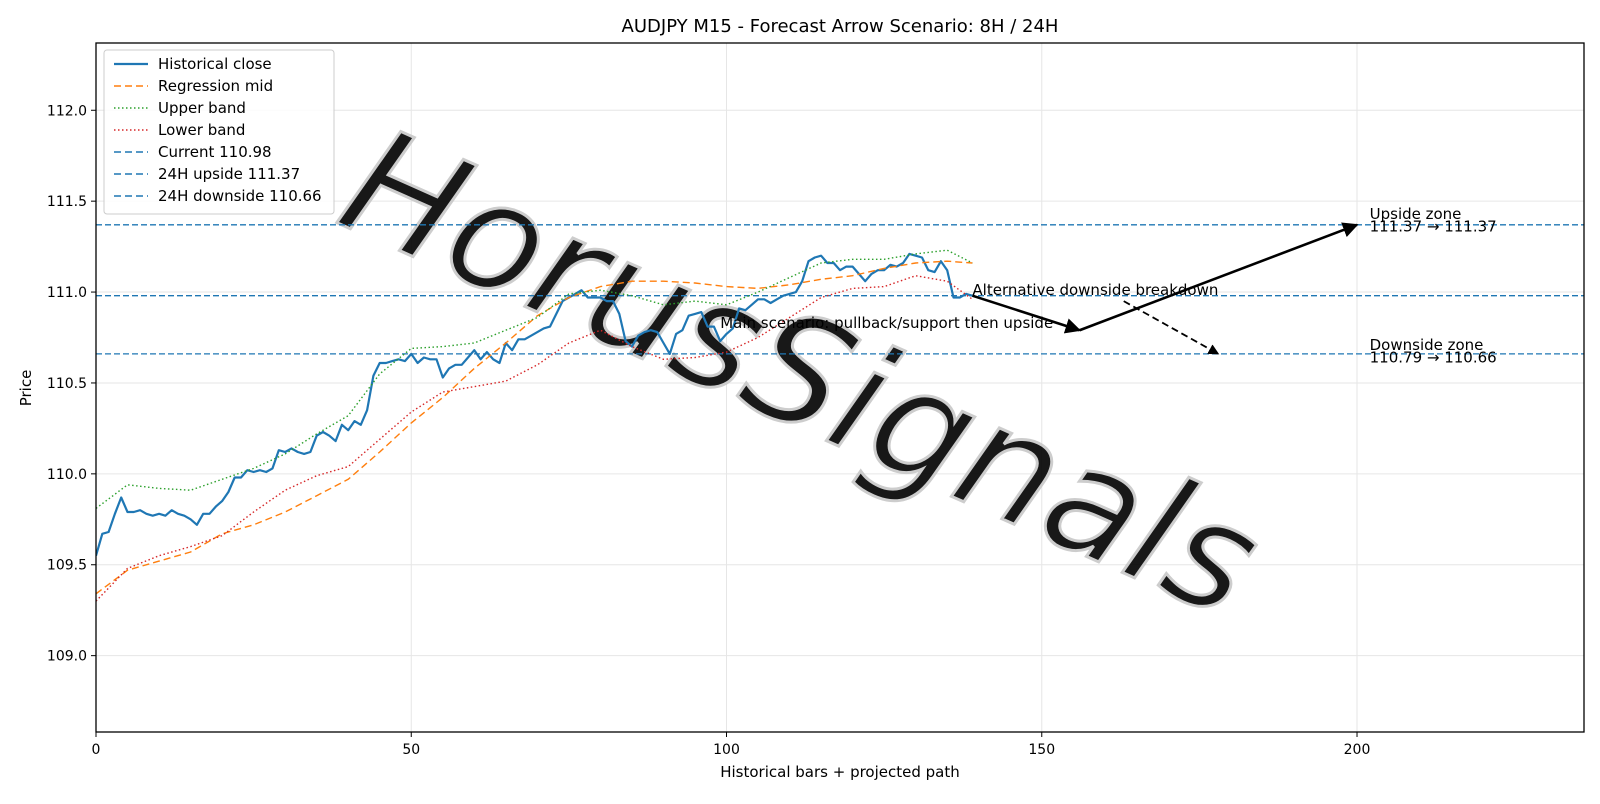  I want to click on x-tick-label: 50, so click(411, 750).